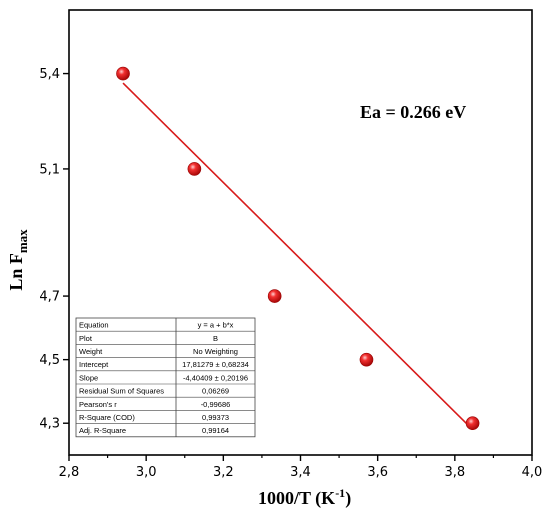 The image size is (550, 515). I want to click on y-tick-label: 4,7, so click(49, 297).